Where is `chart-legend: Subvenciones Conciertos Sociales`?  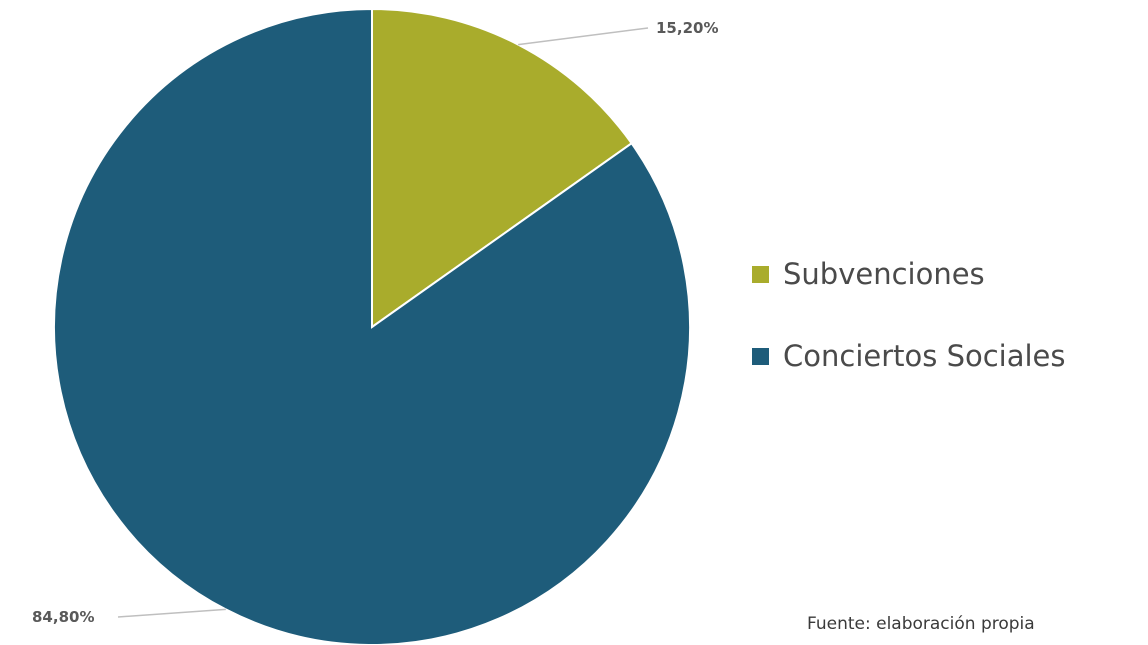
chart-legend: Subvenciones Conciertos Sociales is located at coordinates (909, 334).